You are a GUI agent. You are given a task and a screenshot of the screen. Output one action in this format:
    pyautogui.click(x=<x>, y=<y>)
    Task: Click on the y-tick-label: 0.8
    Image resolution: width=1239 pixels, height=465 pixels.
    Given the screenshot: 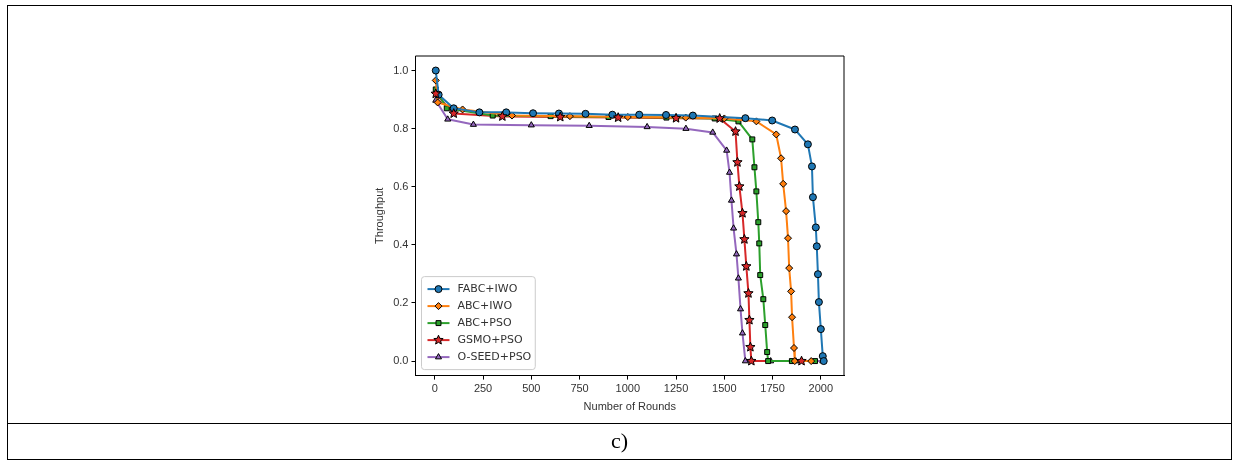 What is the action you would take?
    pyautogui.click(x=401, y=127)
    